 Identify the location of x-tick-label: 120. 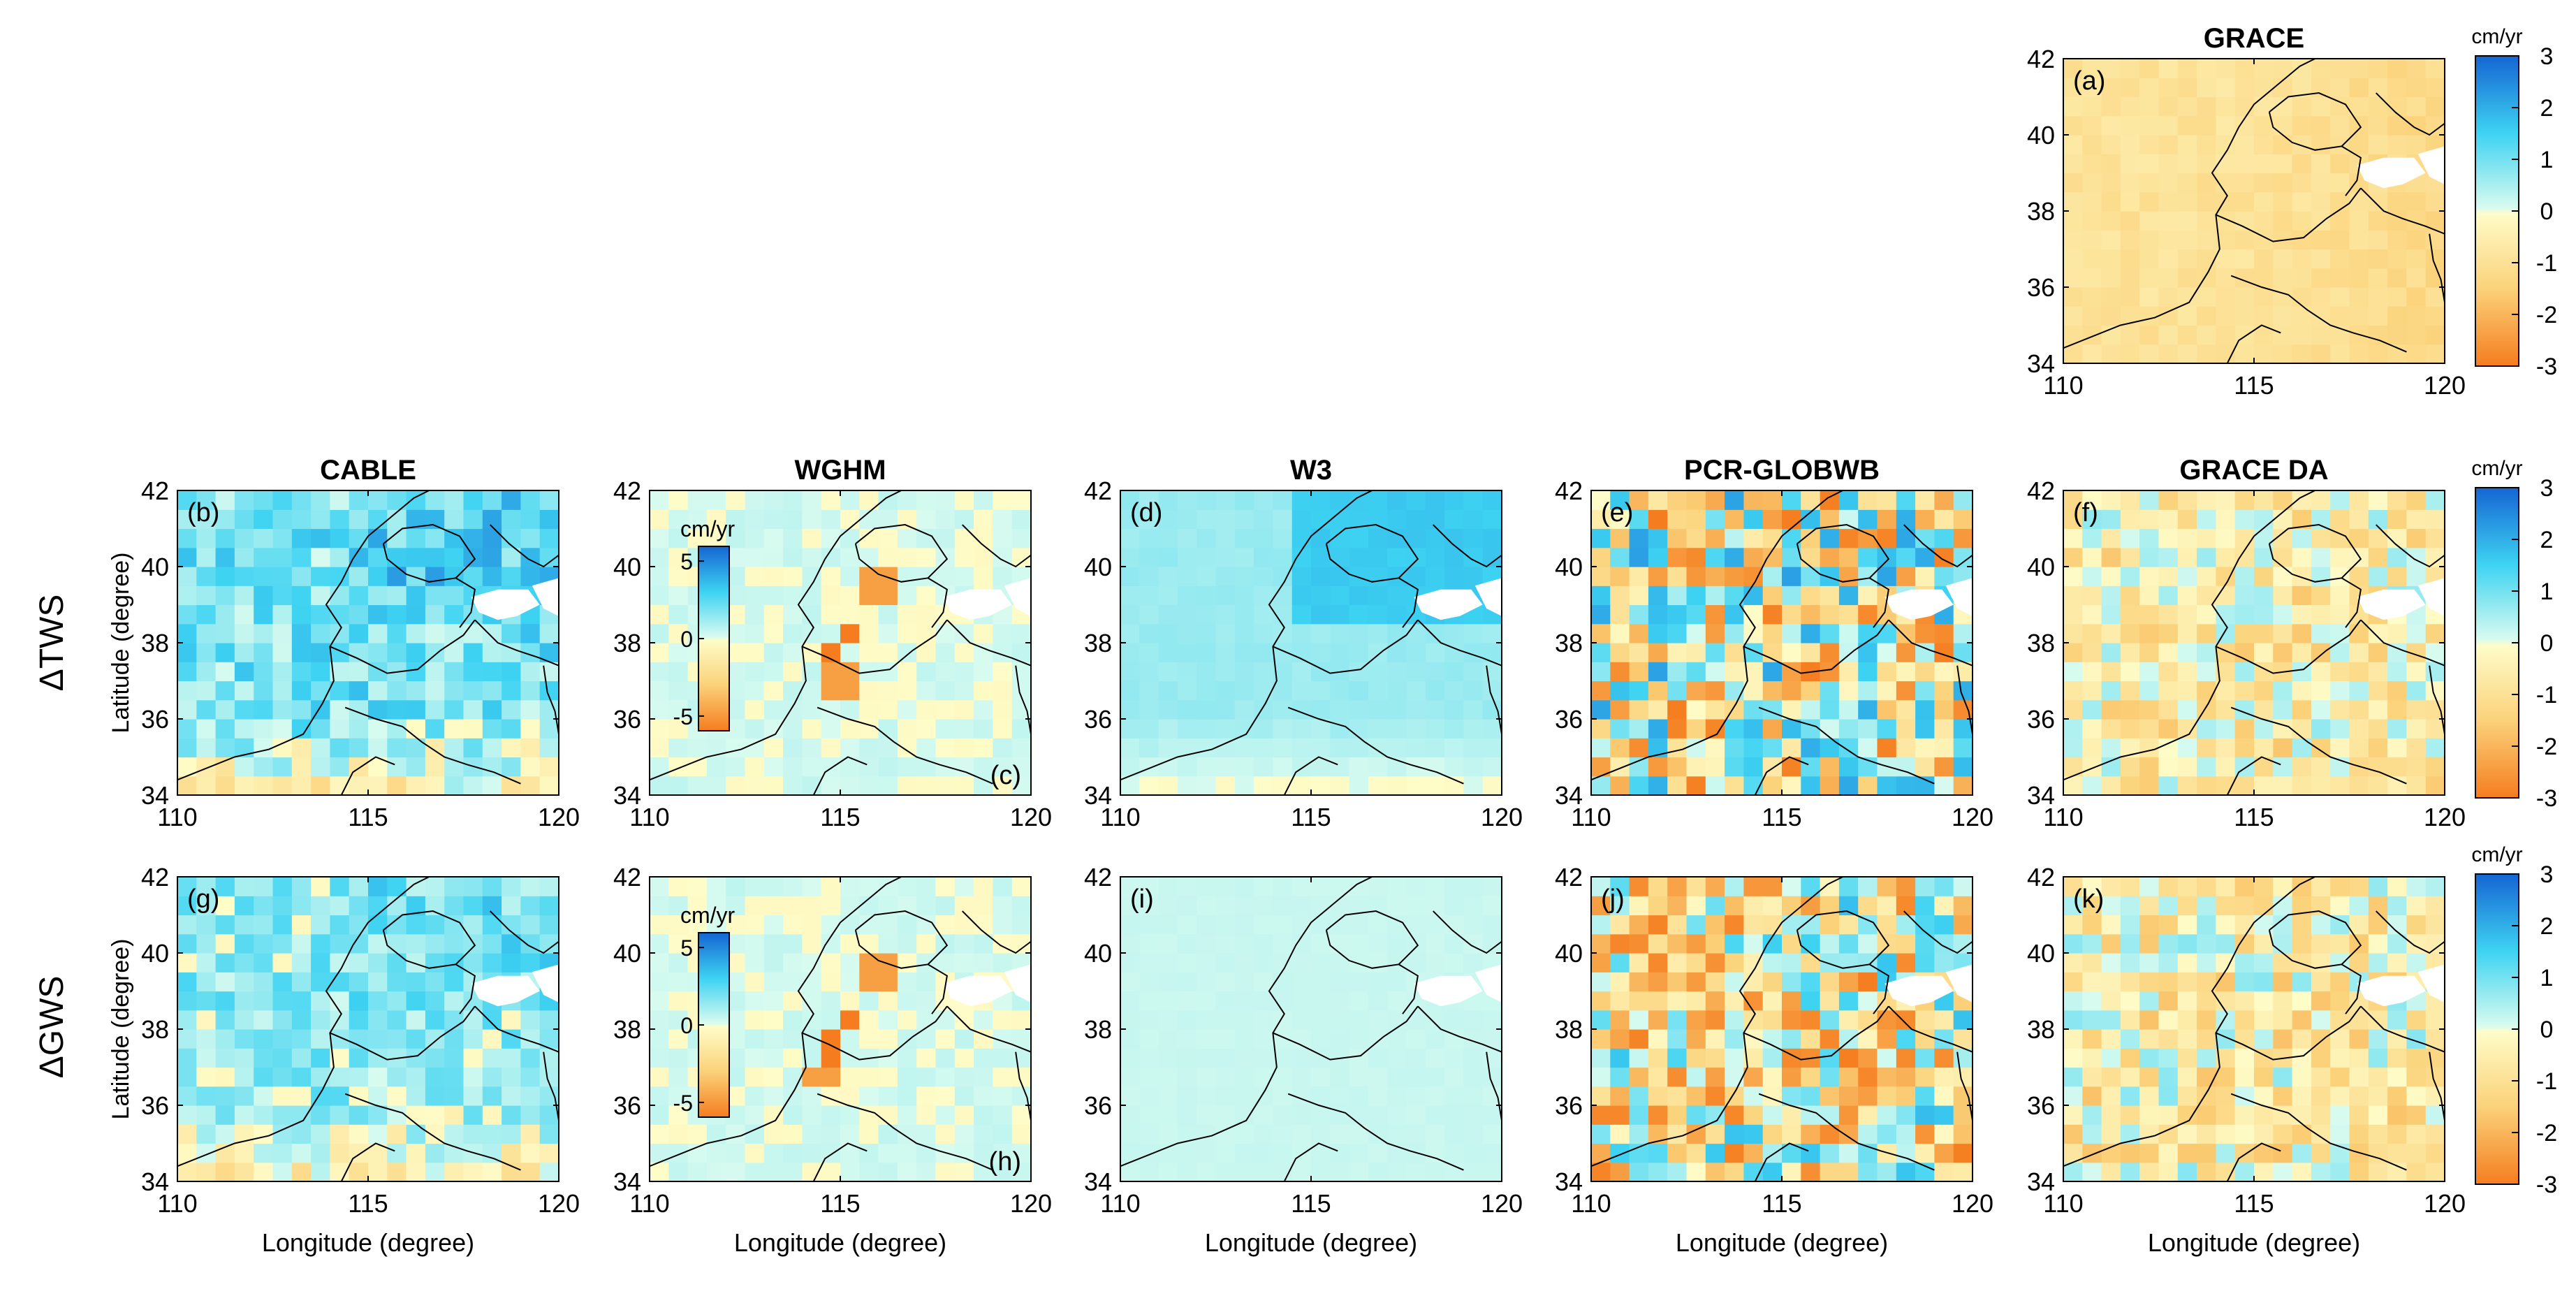
(1502, 1203).